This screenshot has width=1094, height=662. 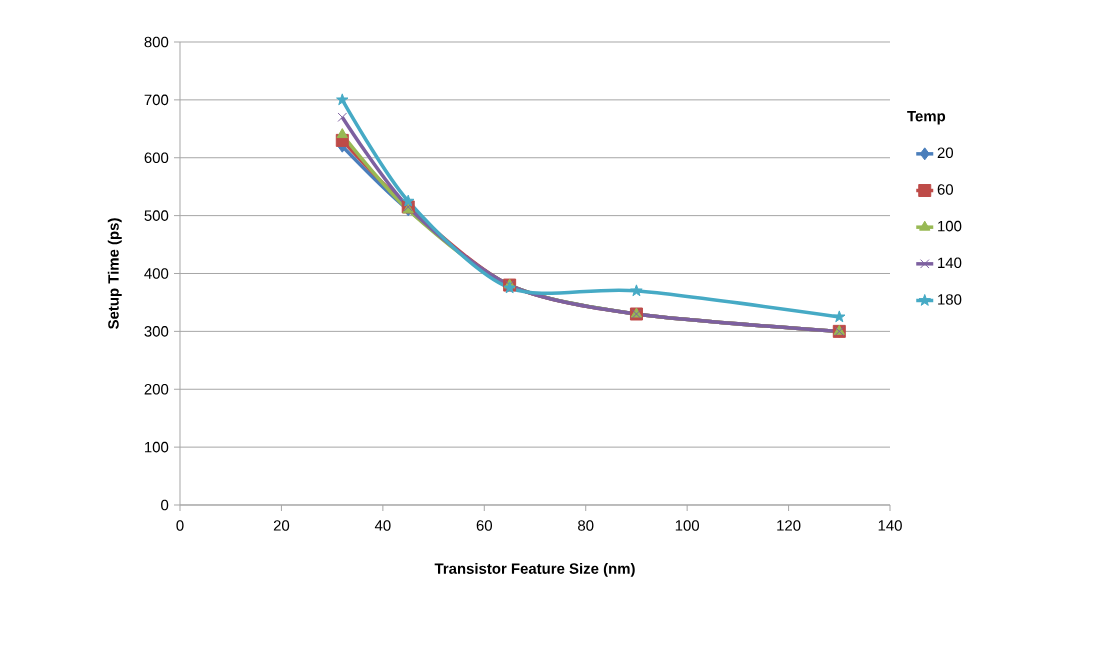 What do you see at coordinates (114, 273) in the screenshot?
I see `y-axis-title: Setup Time (ps)` at bounding box center [114, 273].